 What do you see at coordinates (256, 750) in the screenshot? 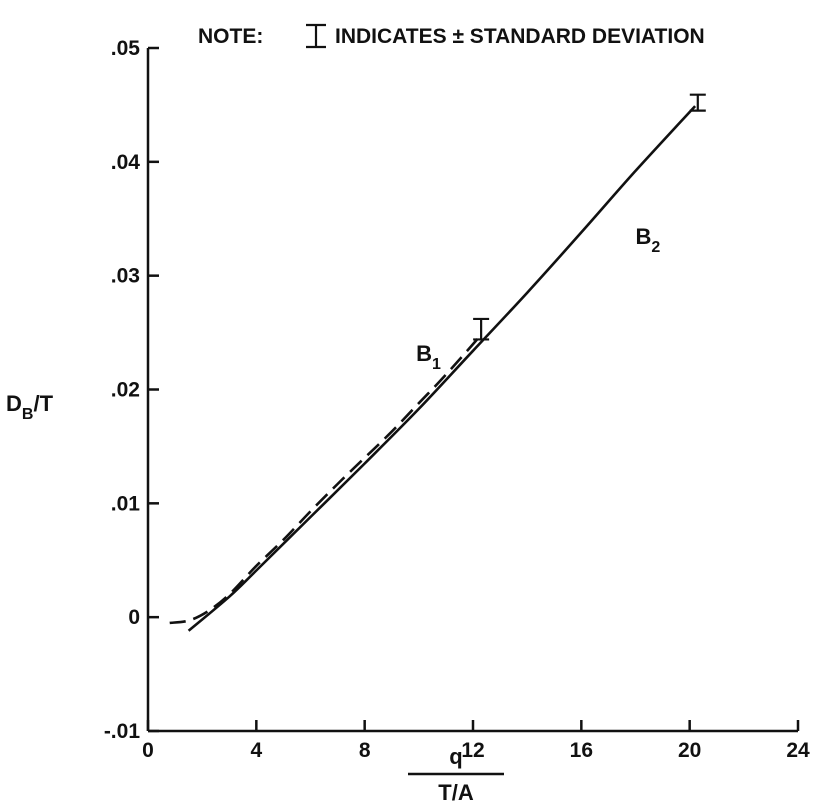
I see `x-tick-label: 4` at bounding box center [256, 750].